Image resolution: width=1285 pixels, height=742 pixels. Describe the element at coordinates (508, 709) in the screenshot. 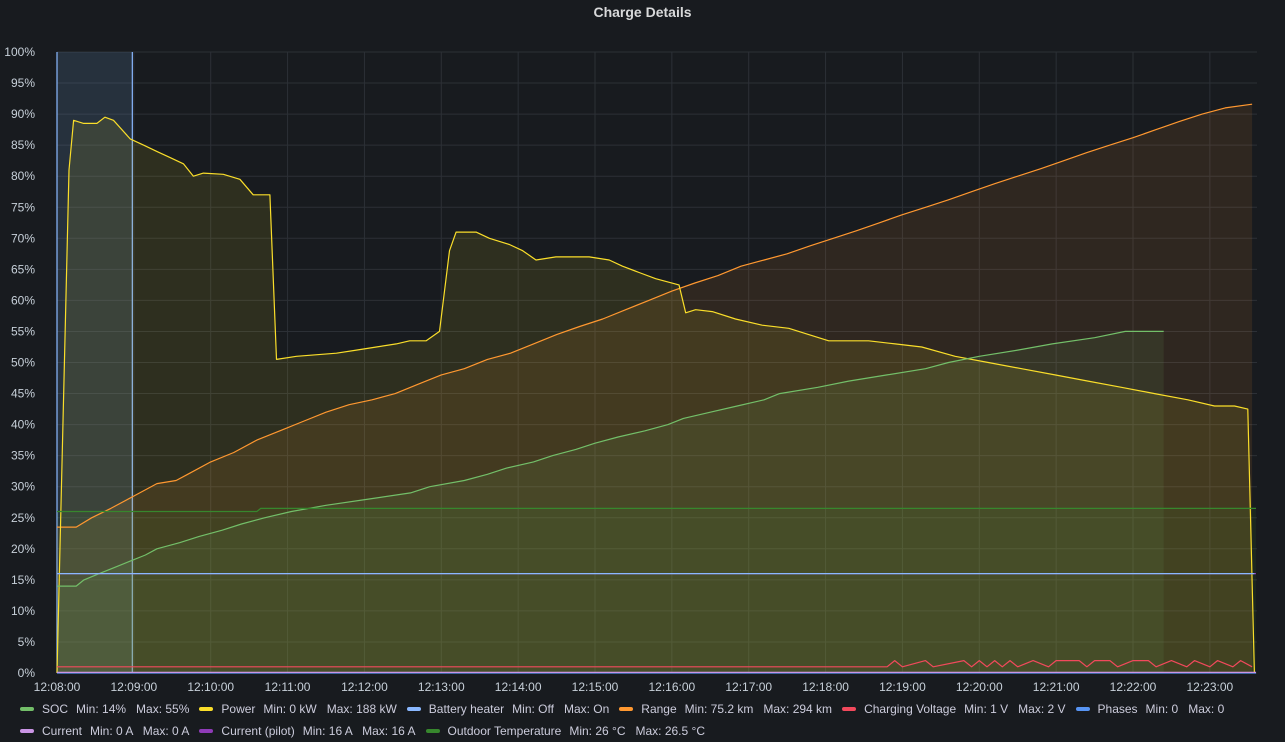

I see `legend-item: Battery heater Min: Off Max: On` at that location.